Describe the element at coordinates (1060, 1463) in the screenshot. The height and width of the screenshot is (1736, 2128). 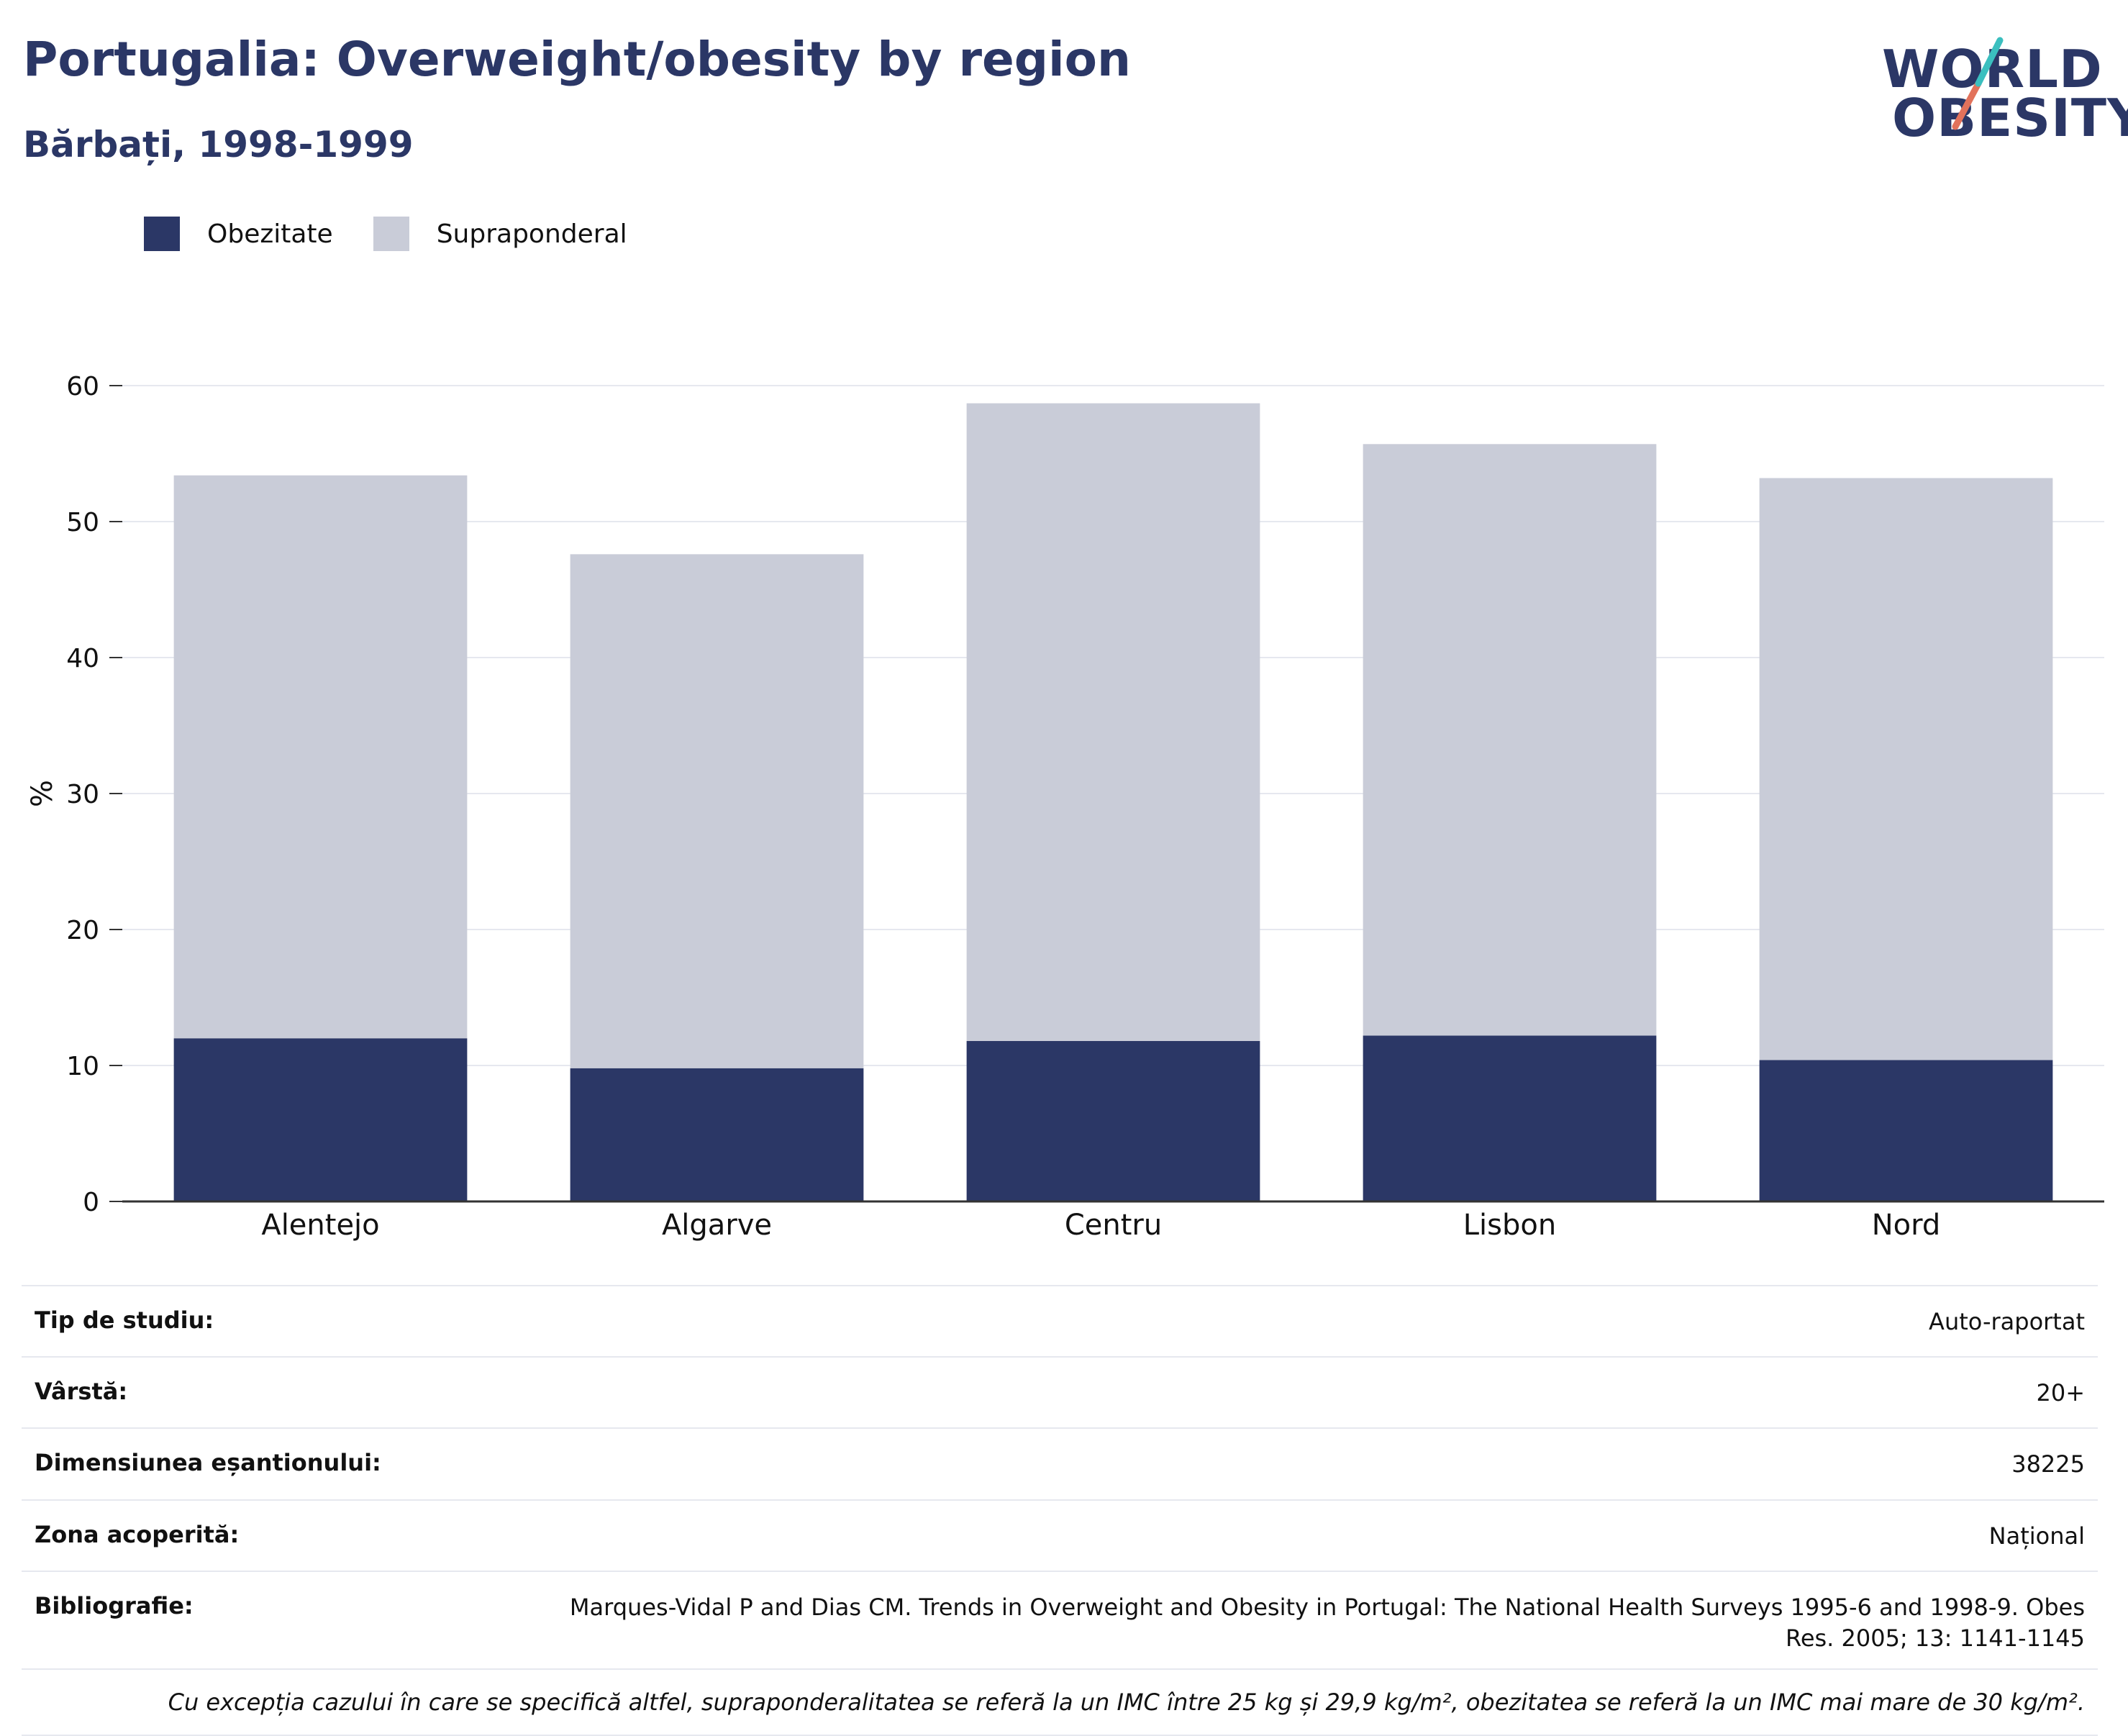
I see `info-row-sample-size: Dimensiunea eșantionului: 38225` at that location.